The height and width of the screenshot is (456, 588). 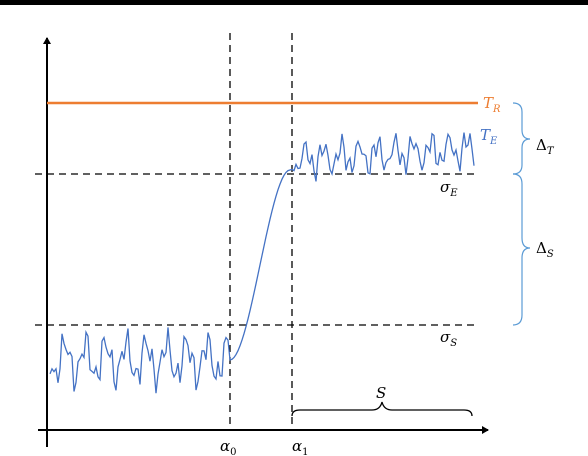 What do you see at coordinates (449, 188) in the screenshot?
I see `sigma-e-label: σE` at bounding box center [449, 188].